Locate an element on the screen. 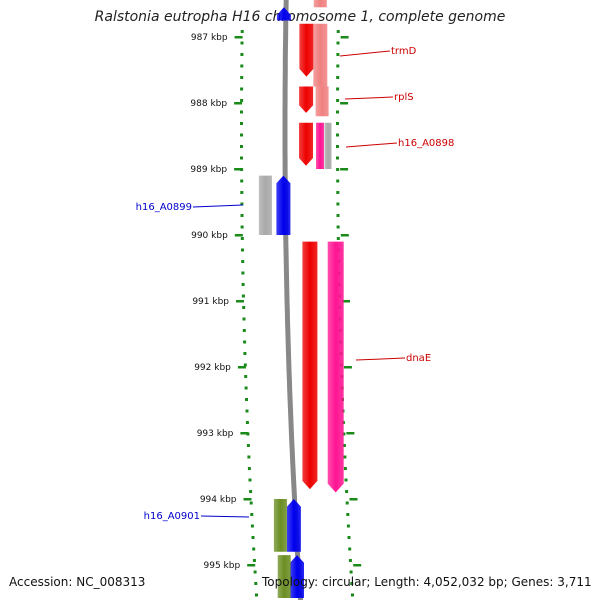 The height and width of the screenshot is (600, 600). ruler-tick-label: 987 kbp is located at coordinates (209, 38).